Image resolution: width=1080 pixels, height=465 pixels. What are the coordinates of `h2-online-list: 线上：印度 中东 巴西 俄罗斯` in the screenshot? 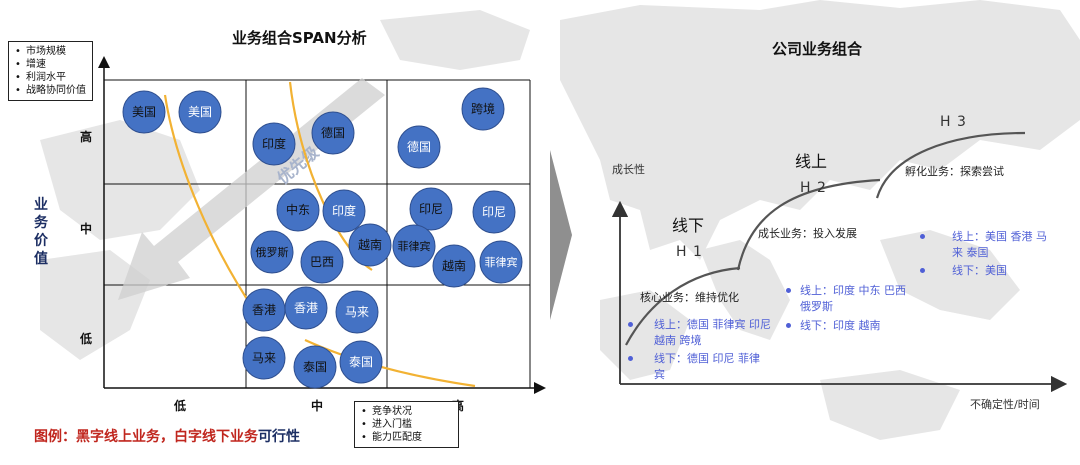 It's located at (853, 298).